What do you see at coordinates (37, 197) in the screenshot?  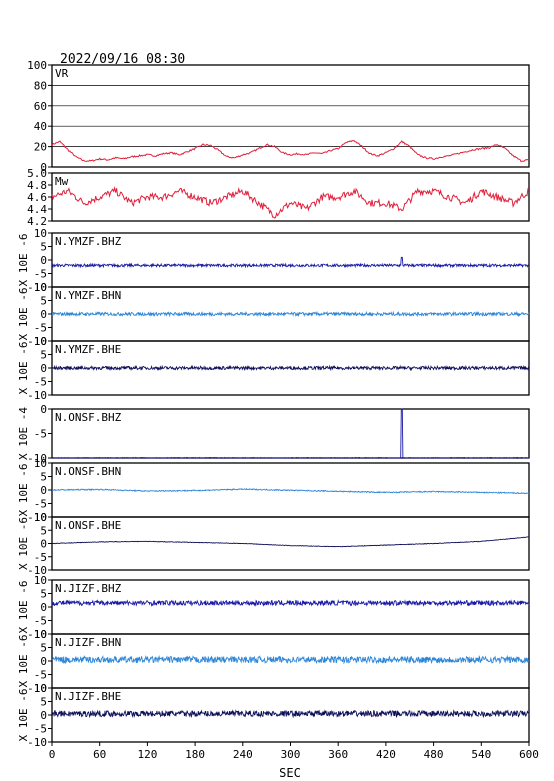 I see `y-tick-label: 4.6` at bounding box center [37, 197].